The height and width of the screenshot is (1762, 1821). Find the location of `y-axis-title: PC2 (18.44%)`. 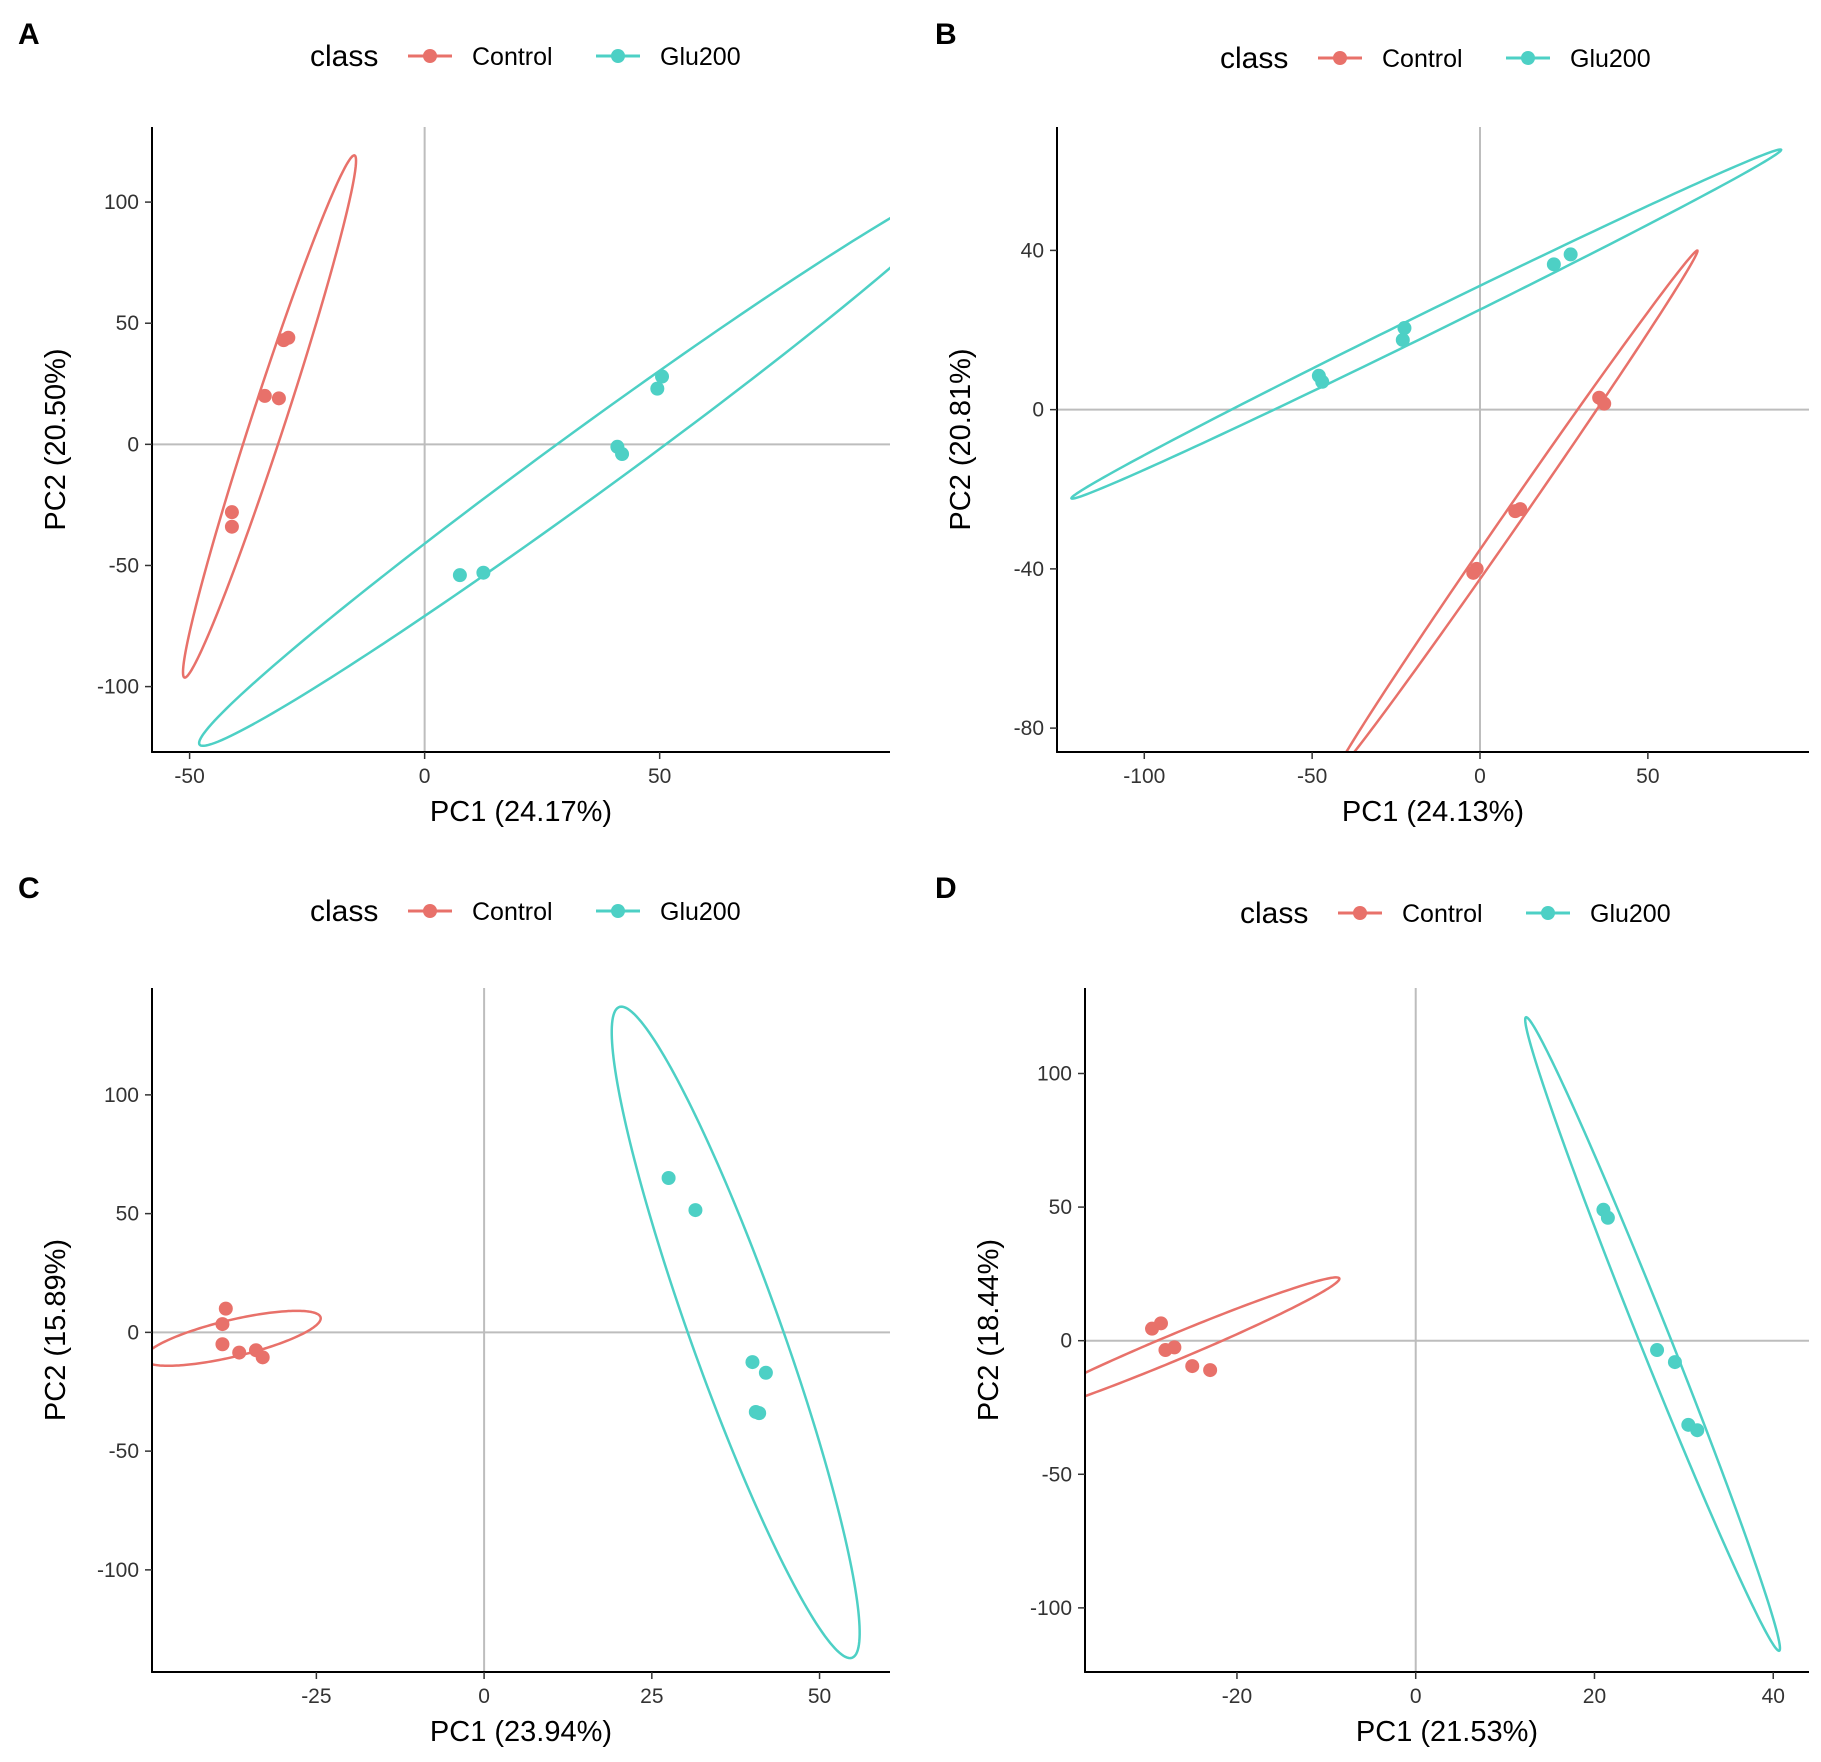

y-axis-title: PC2 (18.44%) is located at coordinates (989, 1330).